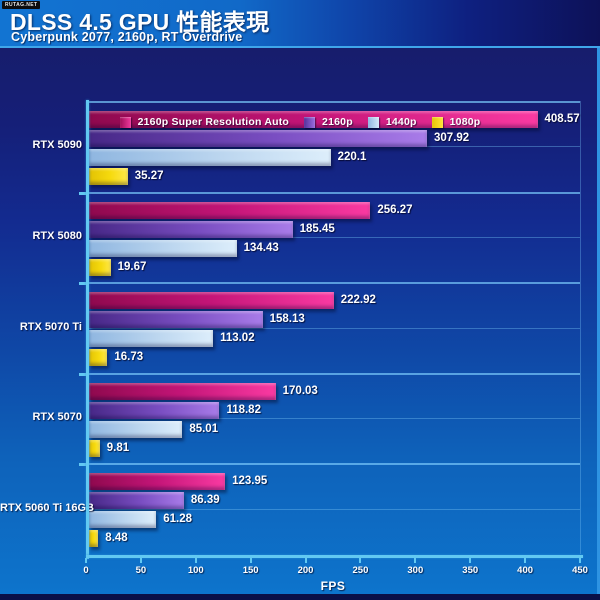  What do you see at coordinates (337, 122) in the screenshot?
I see `legend-label: 2160p` at bounding box center [337, 122].